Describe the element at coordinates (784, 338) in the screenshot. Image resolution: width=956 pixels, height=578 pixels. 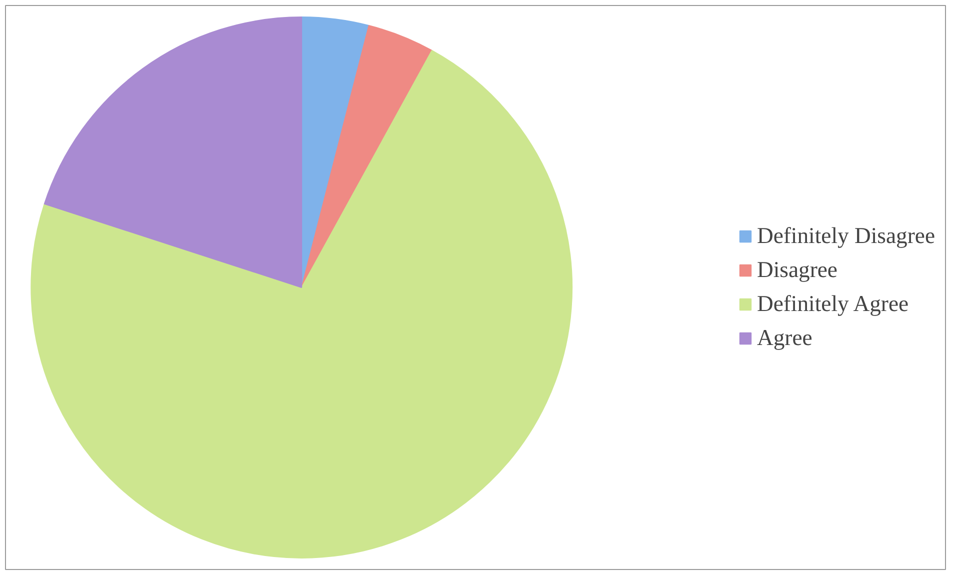
I see `legend-label: Agree` at that location.